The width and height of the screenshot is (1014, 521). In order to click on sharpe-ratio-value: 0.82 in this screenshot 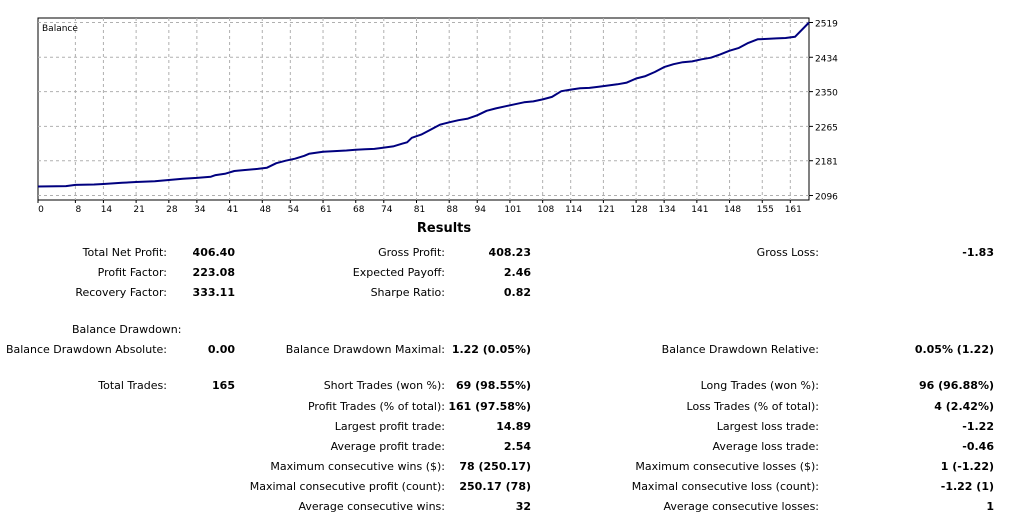, I will do `click(517, 292)`.